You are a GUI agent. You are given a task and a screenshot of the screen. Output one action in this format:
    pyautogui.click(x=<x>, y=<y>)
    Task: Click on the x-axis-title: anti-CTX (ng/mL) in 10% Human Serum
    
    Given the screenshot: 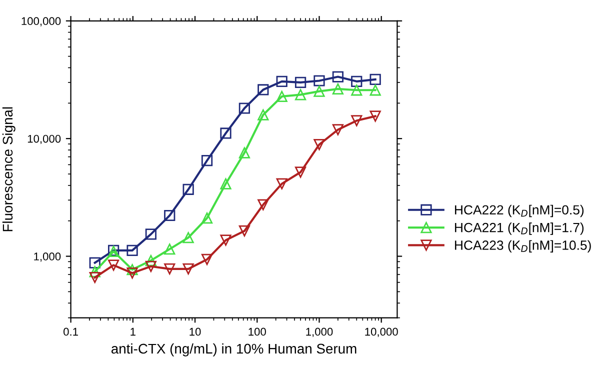 What is the action you would take?
    pyautogui.click(x=233, y=349)
    